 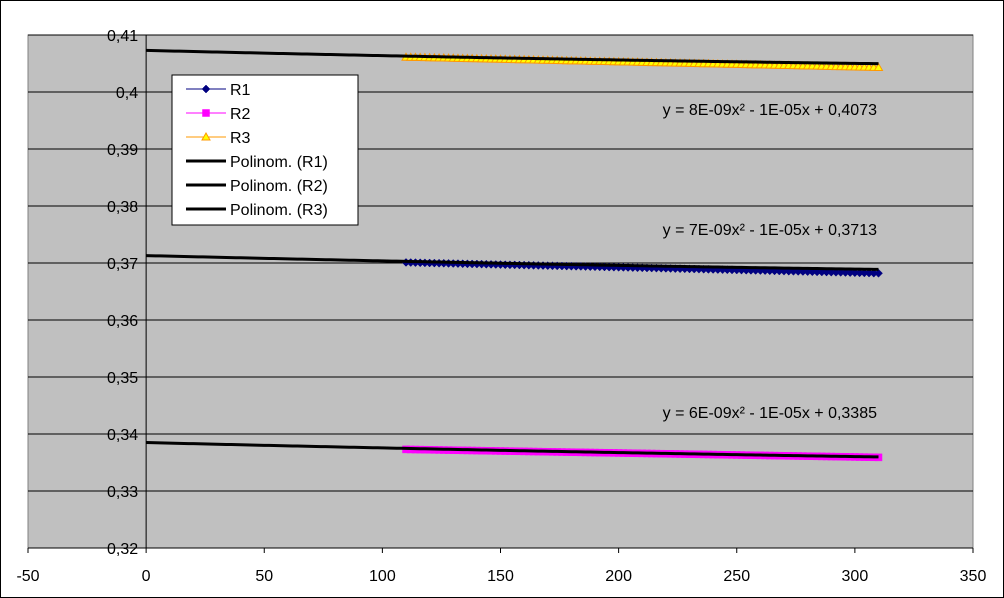 I want to click on y-tick-label: 0,38, so click(x=122, y=207).